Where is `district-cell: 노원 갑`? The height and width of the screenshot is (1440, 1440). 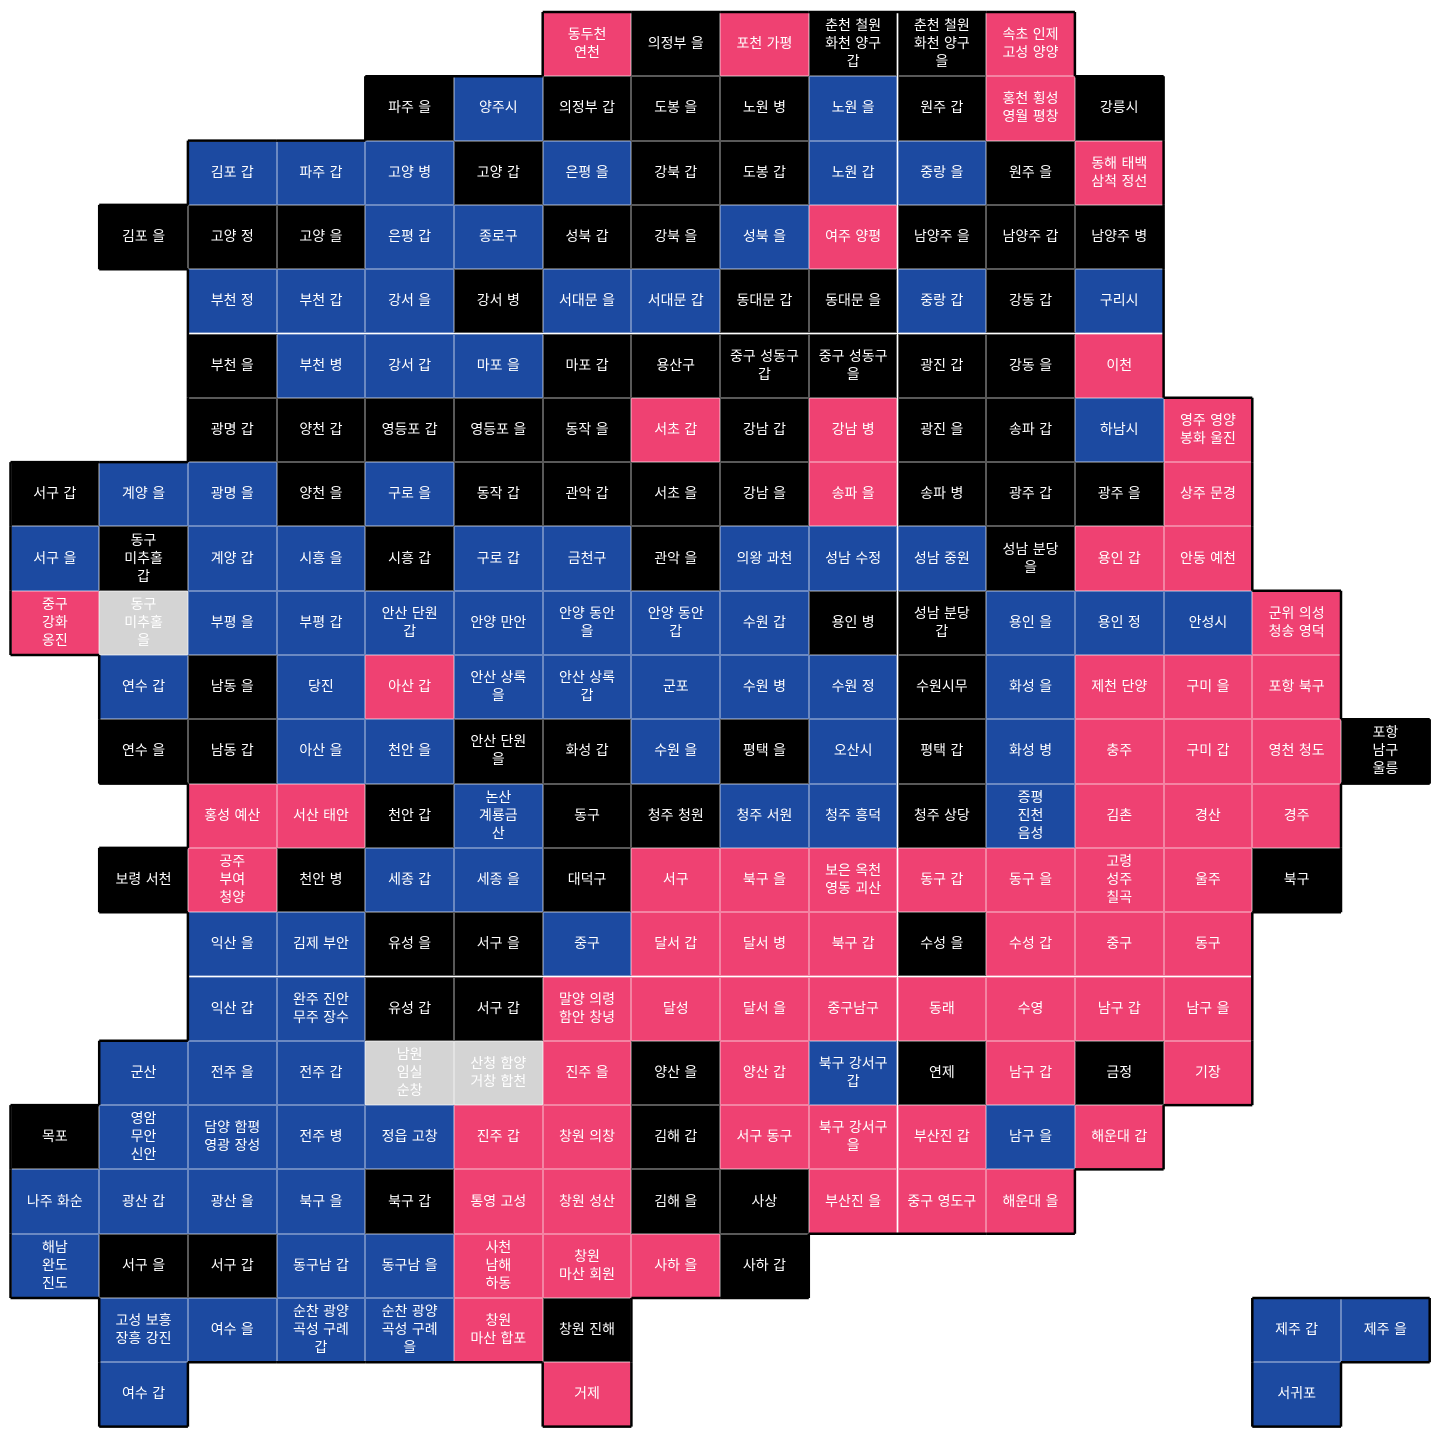
district-cell: 노원 갑 is located at coordinates (853, 172).